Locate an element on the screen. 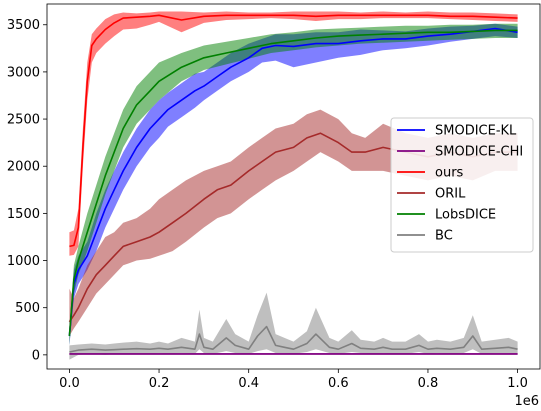  legend-label: ORIL is located at coordinates (450, 194).